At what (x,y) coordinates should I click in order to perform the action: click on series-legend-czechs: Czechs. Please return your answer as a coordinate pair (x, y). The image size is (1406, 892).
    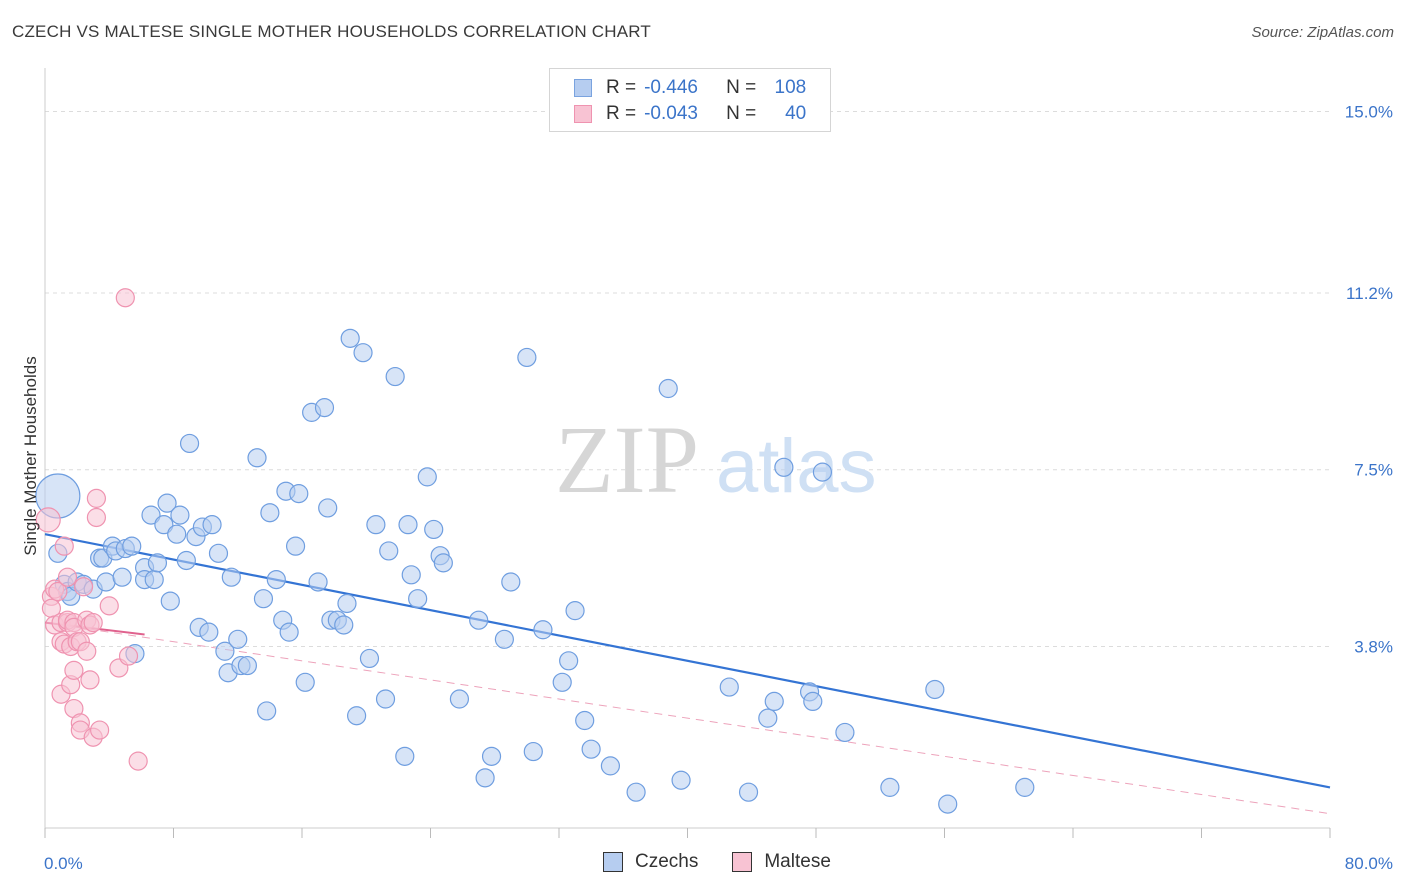
    Looking at the image, I should click on (650, 862).